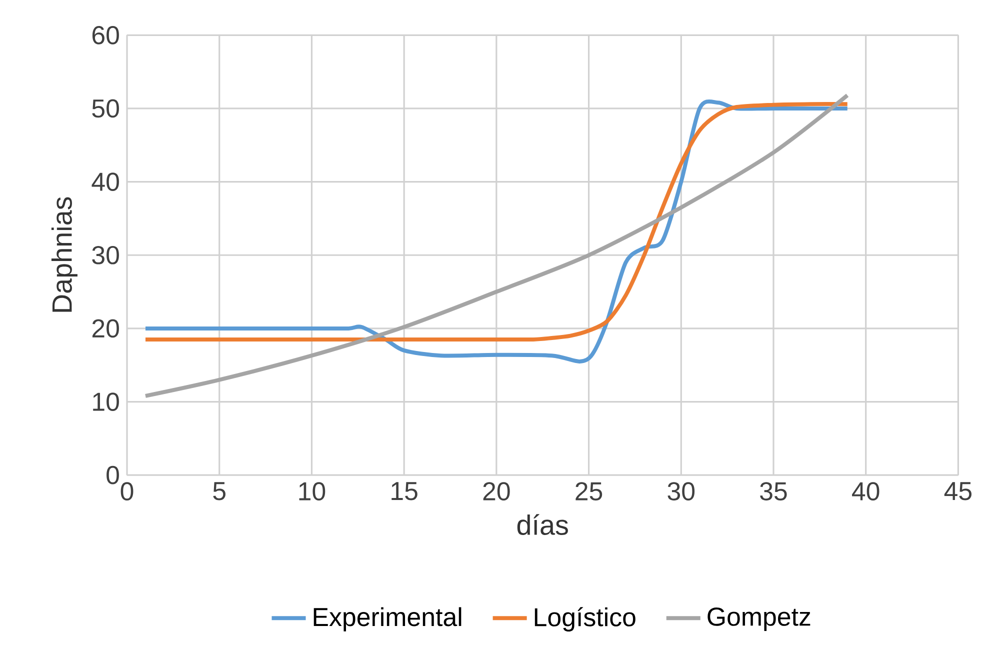 The height and width of the screenshot is (652, 982). I want to click on x-tick-label: 5, so click(219, 491).